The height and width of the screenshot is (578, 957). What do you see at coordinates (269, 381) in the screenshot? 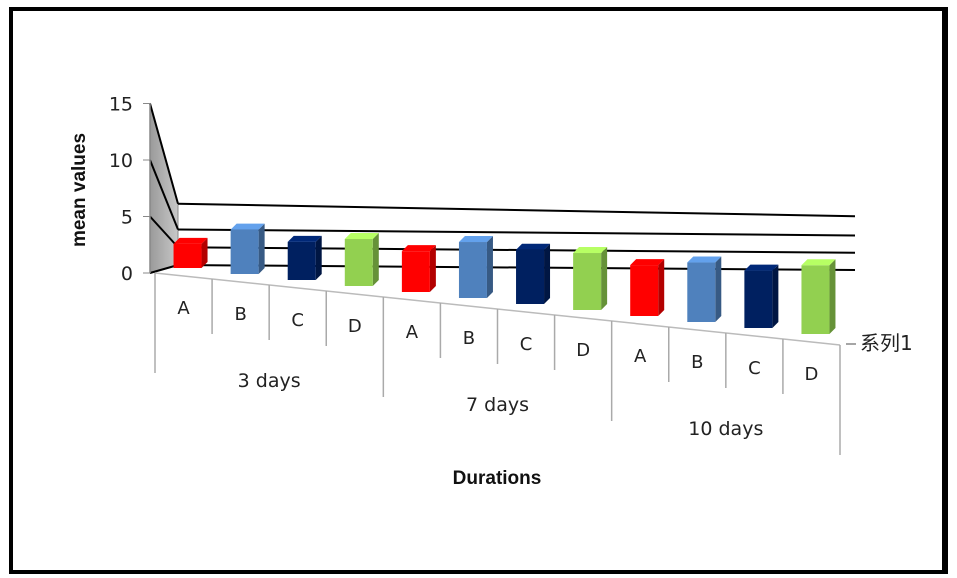
I see `group-label: 3 days` at bounding box center [269, 381].